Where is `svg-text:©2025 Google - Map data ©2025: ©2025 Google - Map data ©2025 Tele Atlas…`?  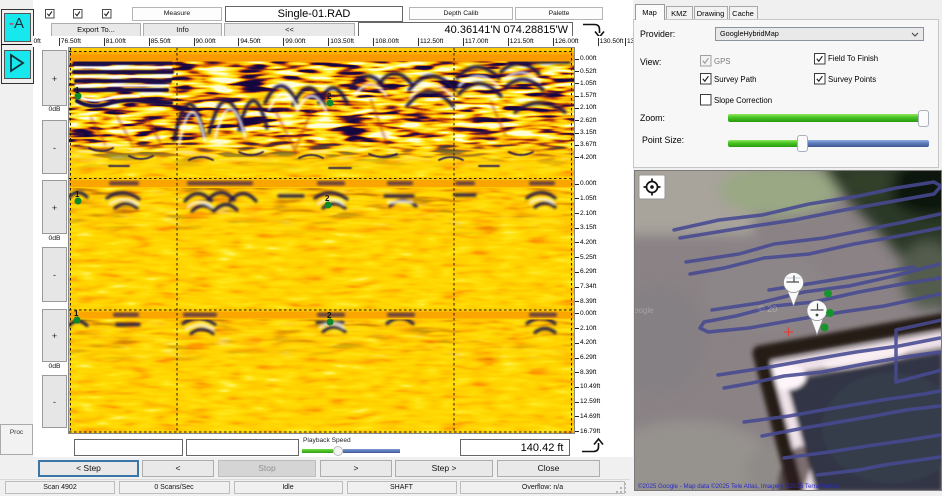
svg-text:©2025 Google - Map data ©2025: ©2025 Google - Map data ©2025 Tele Atlas… is located at coordinates (738, 486).